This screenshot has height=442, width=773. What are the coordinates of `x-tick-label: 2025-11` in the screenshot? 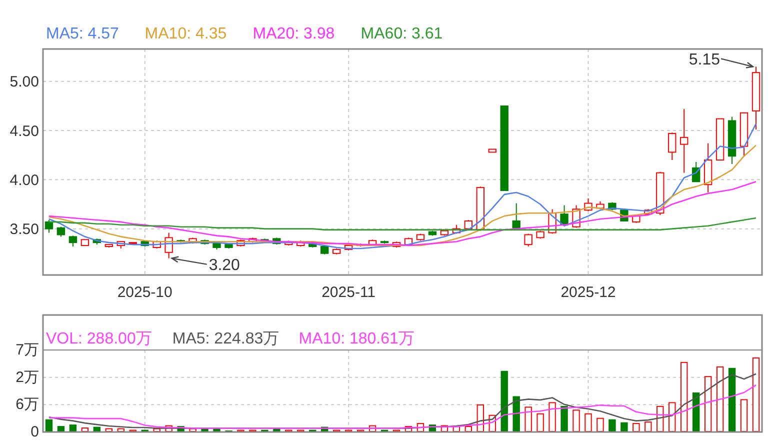 It's located at (349, 292).